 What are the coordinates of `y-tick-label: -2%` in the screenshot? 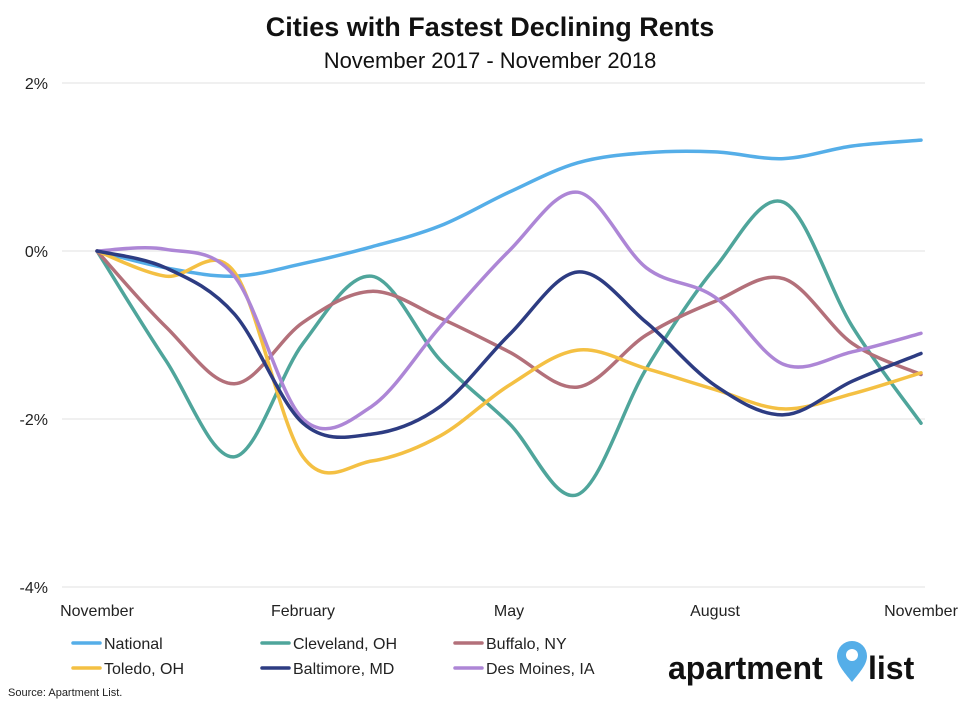 It's located at (34, 420).